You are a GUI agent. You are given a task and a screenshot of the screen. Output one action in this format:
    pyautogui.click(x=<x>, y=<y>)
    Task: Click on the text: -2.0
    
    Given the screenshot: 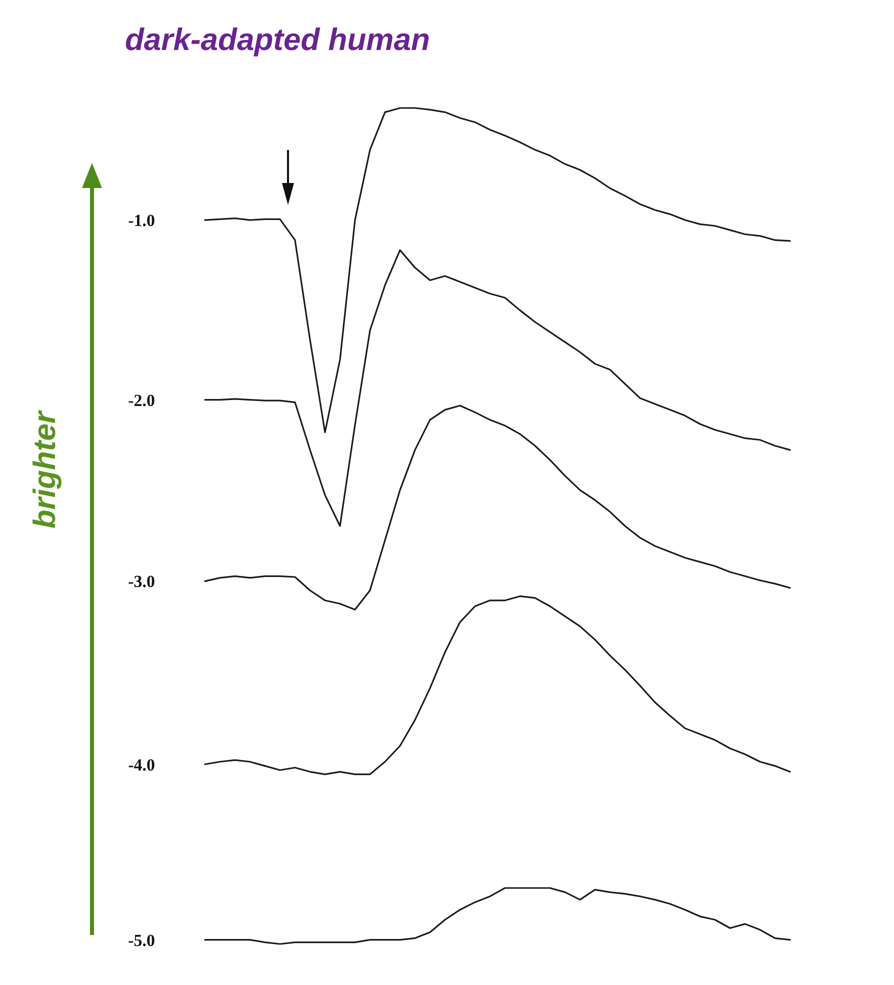 What is the action you would take?
    pyautogui.click(x=141, y=400)
    